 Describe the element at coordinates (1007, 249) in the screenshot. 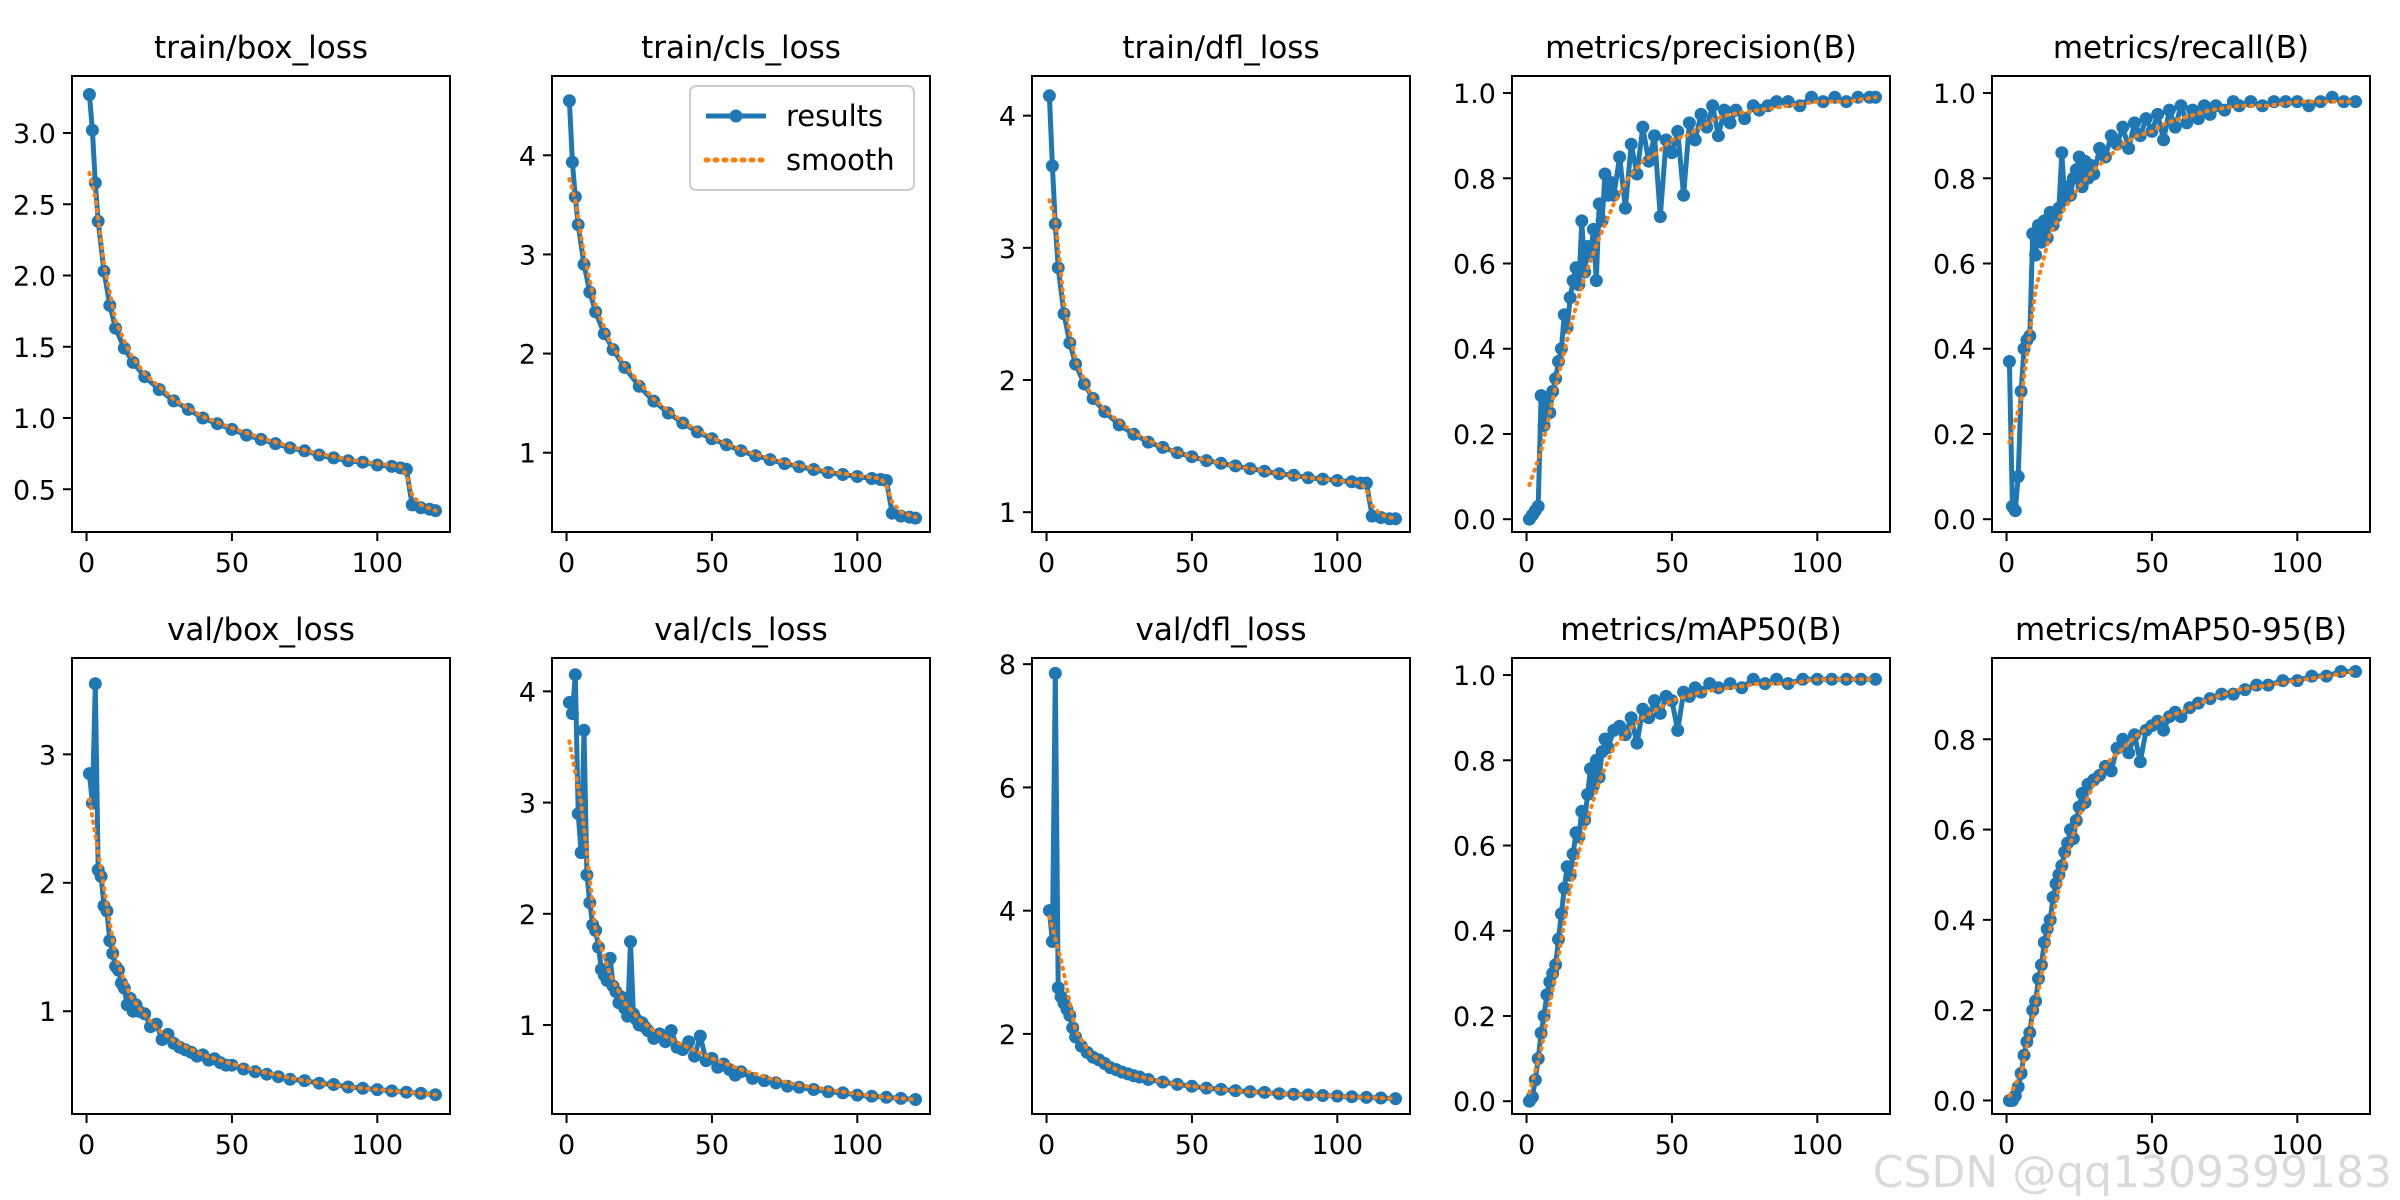

I see `train-dfl-loss-ytick-label: 3` at that location.